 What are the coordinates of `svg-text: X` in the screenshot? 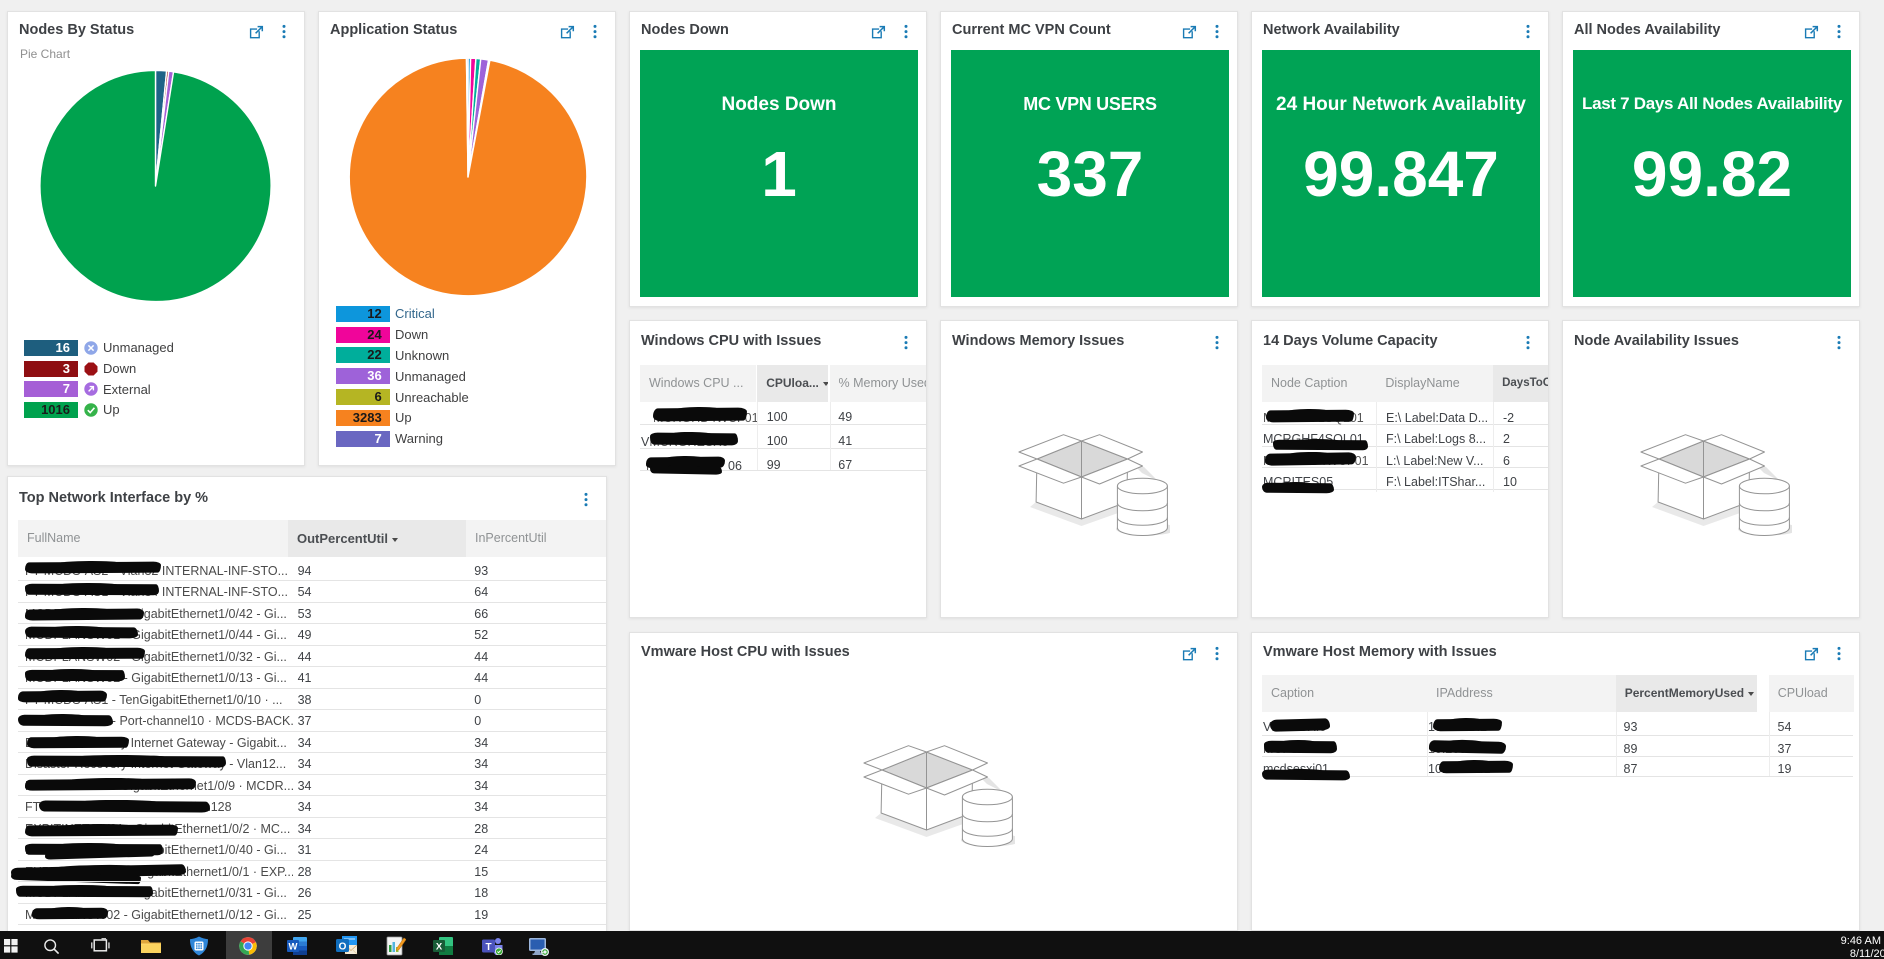 It's located at (439, 947).